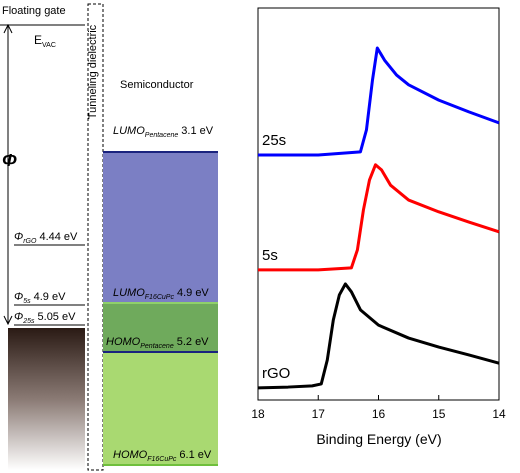  I want to click on level-label: HOMOF16CuPc 6.1 eV, so click(162, 456).